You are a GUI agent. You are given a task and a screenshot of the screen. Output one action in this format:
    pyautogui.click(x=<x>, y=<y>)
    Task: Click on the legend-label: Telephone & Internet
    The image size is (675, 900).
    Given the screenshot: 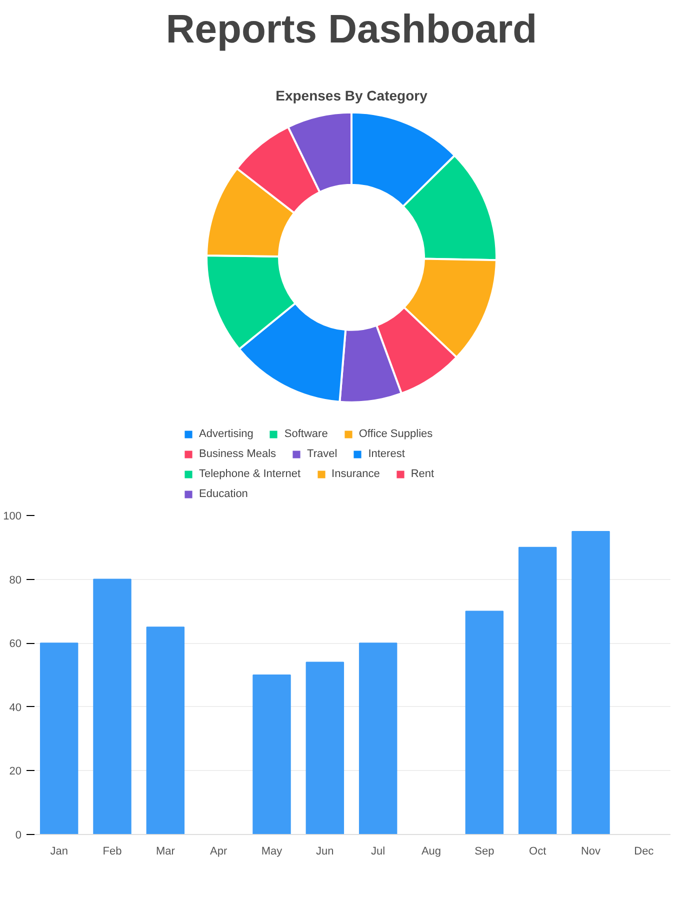 What is the action you would take?
    pyautogui.click(x=250, y=474)
    